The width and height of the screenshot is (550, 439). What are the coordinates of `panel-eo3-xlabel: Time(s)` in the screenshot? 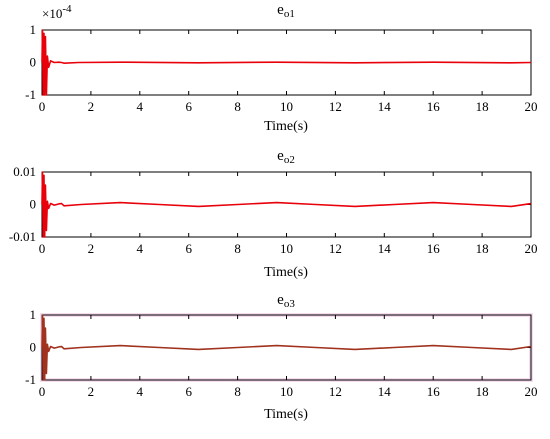 It's located at (286, 414).